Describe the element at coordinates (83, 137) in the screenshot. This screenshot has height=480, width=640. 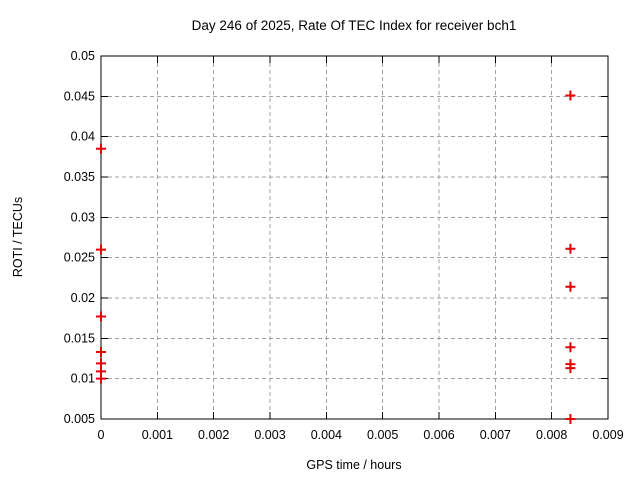
I see `y-tick-label: 0.04` at that location.